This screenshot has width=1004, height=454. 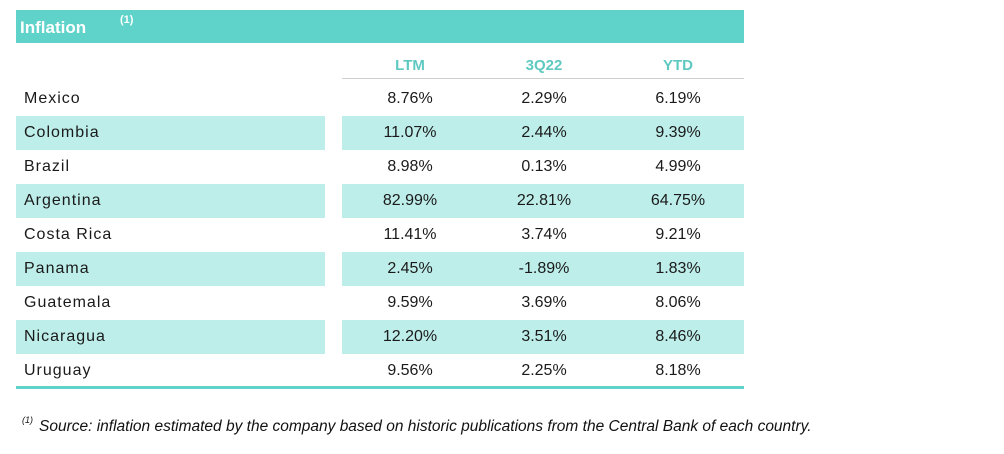 I want to click on table-row: Argentina 82.99% 22.81% 64.75%, so click(x=380, y=201).